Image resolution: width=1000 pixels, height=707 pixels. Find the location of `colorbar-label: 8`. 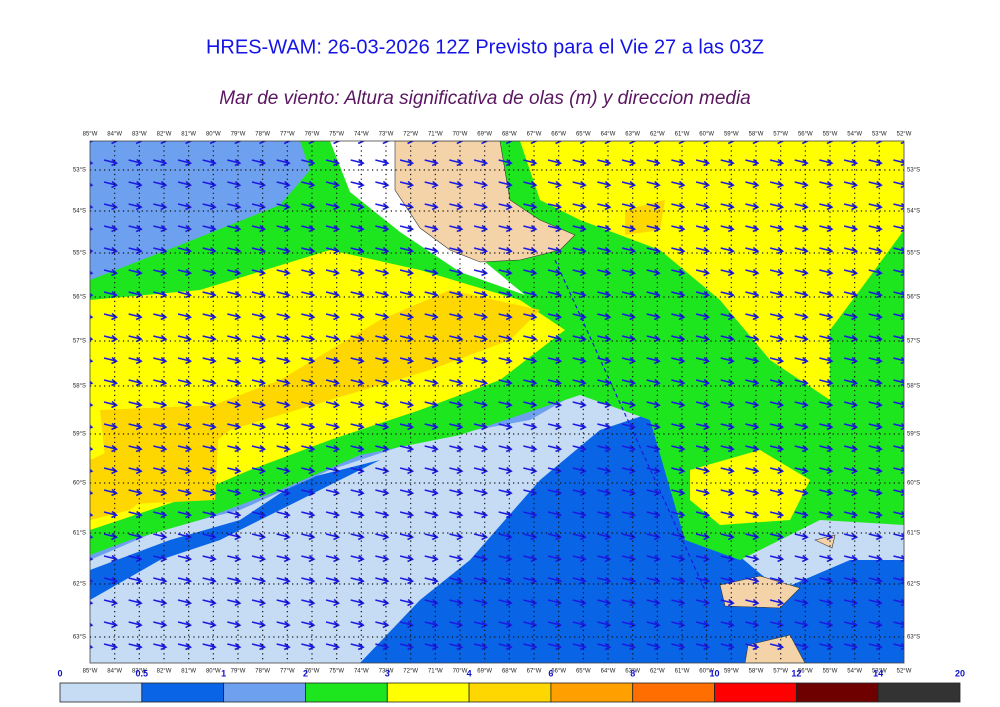

colorbar-label: 8 is located at coordinates (632, 673).